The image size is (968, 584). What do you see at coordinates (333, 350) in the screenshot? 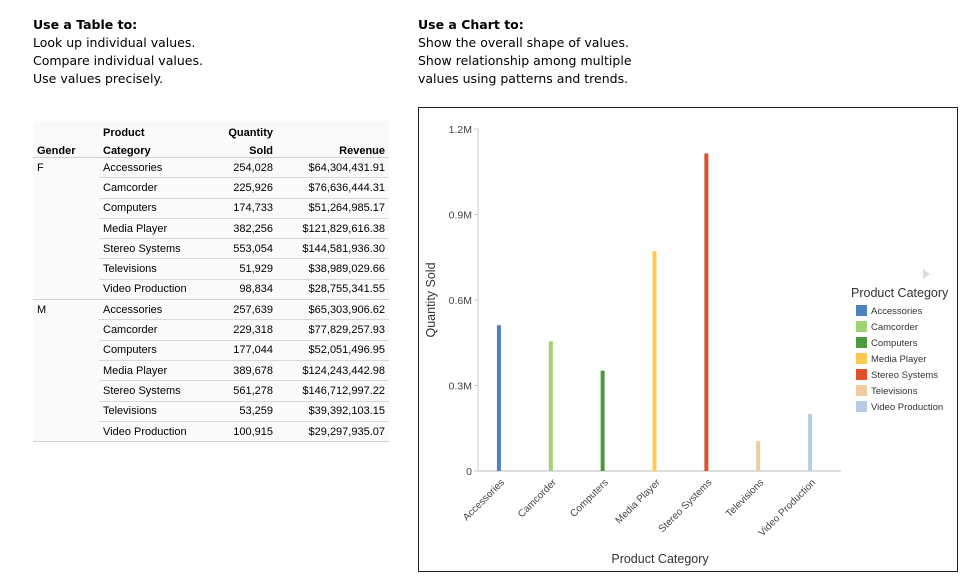
I see `revenue-cell: $52,051,496.95` at bounding box center [333, 350].